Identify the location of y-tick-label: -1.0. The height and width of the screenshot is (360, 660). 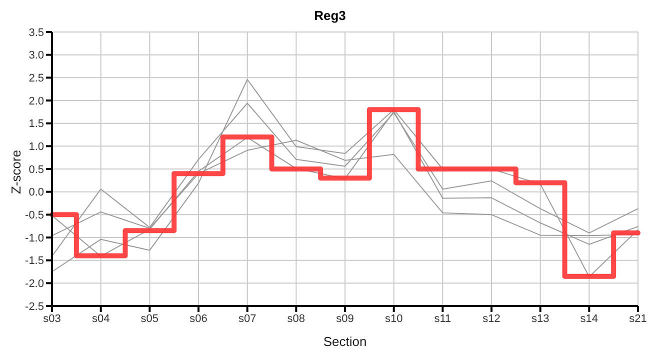
(34, 238).